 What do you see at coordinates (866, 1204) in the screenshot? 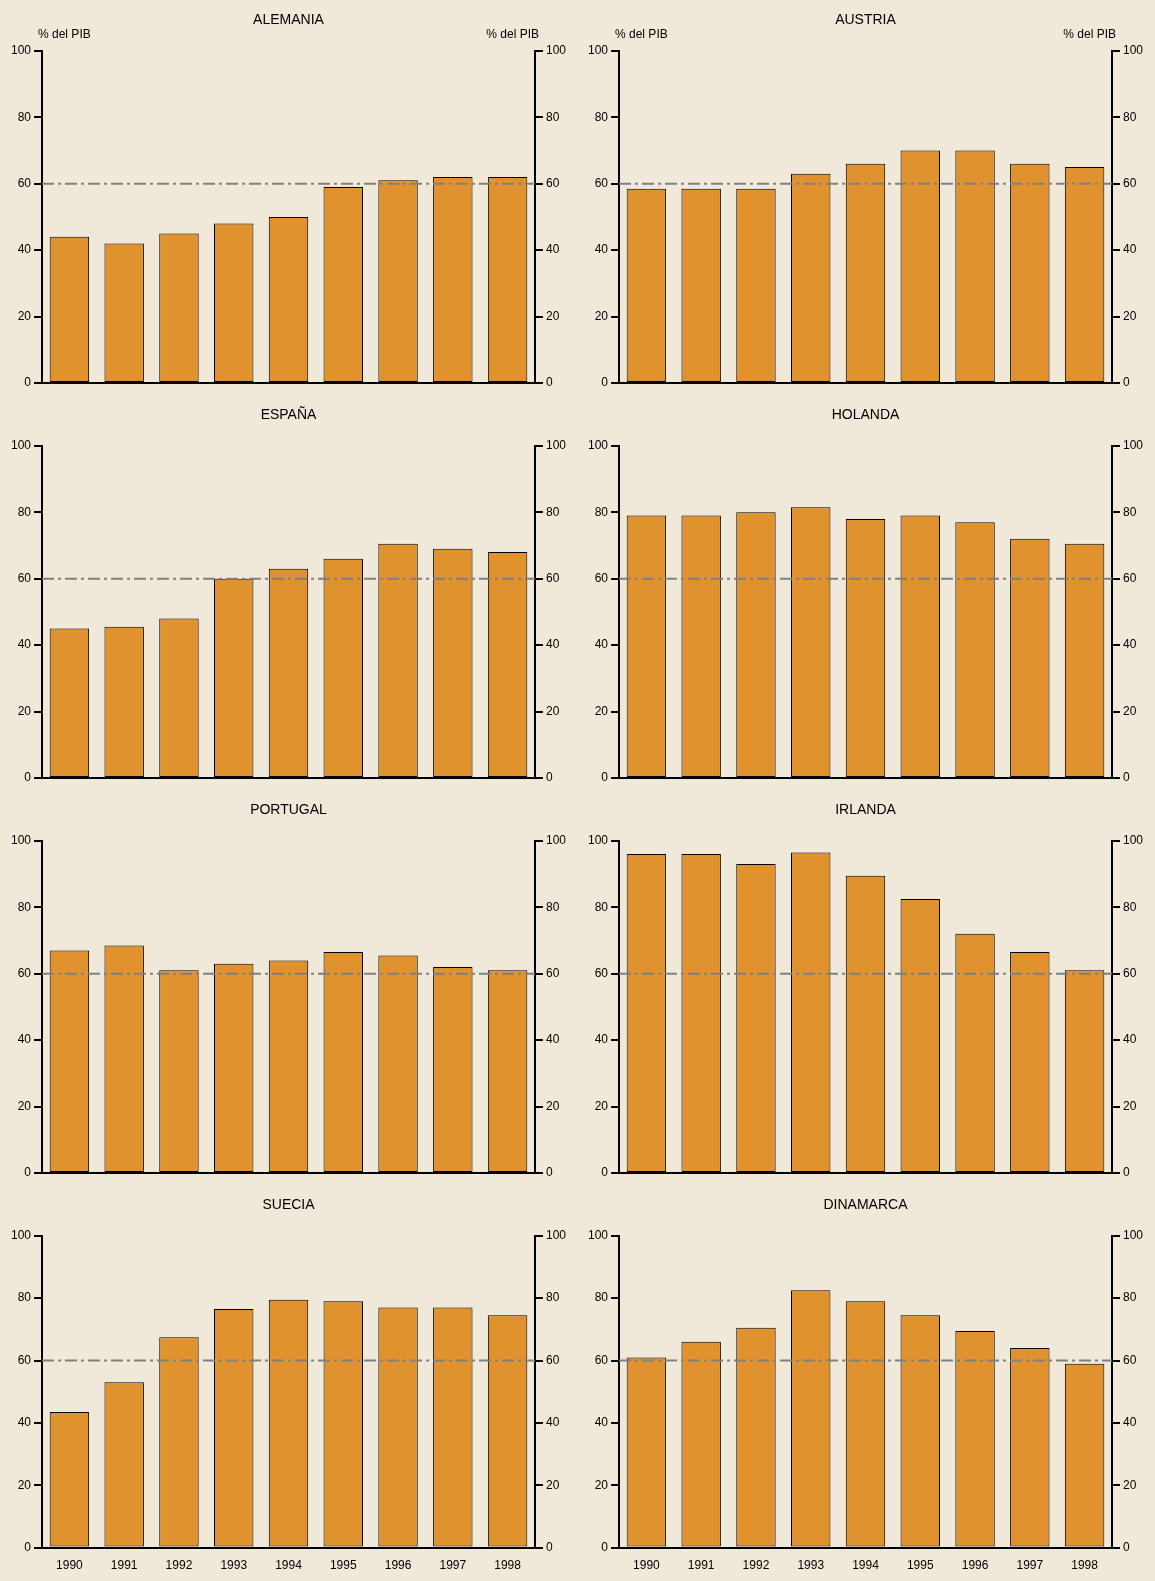
I see `chart-title: DINAMARCA` at bounding box center [866, 1204].